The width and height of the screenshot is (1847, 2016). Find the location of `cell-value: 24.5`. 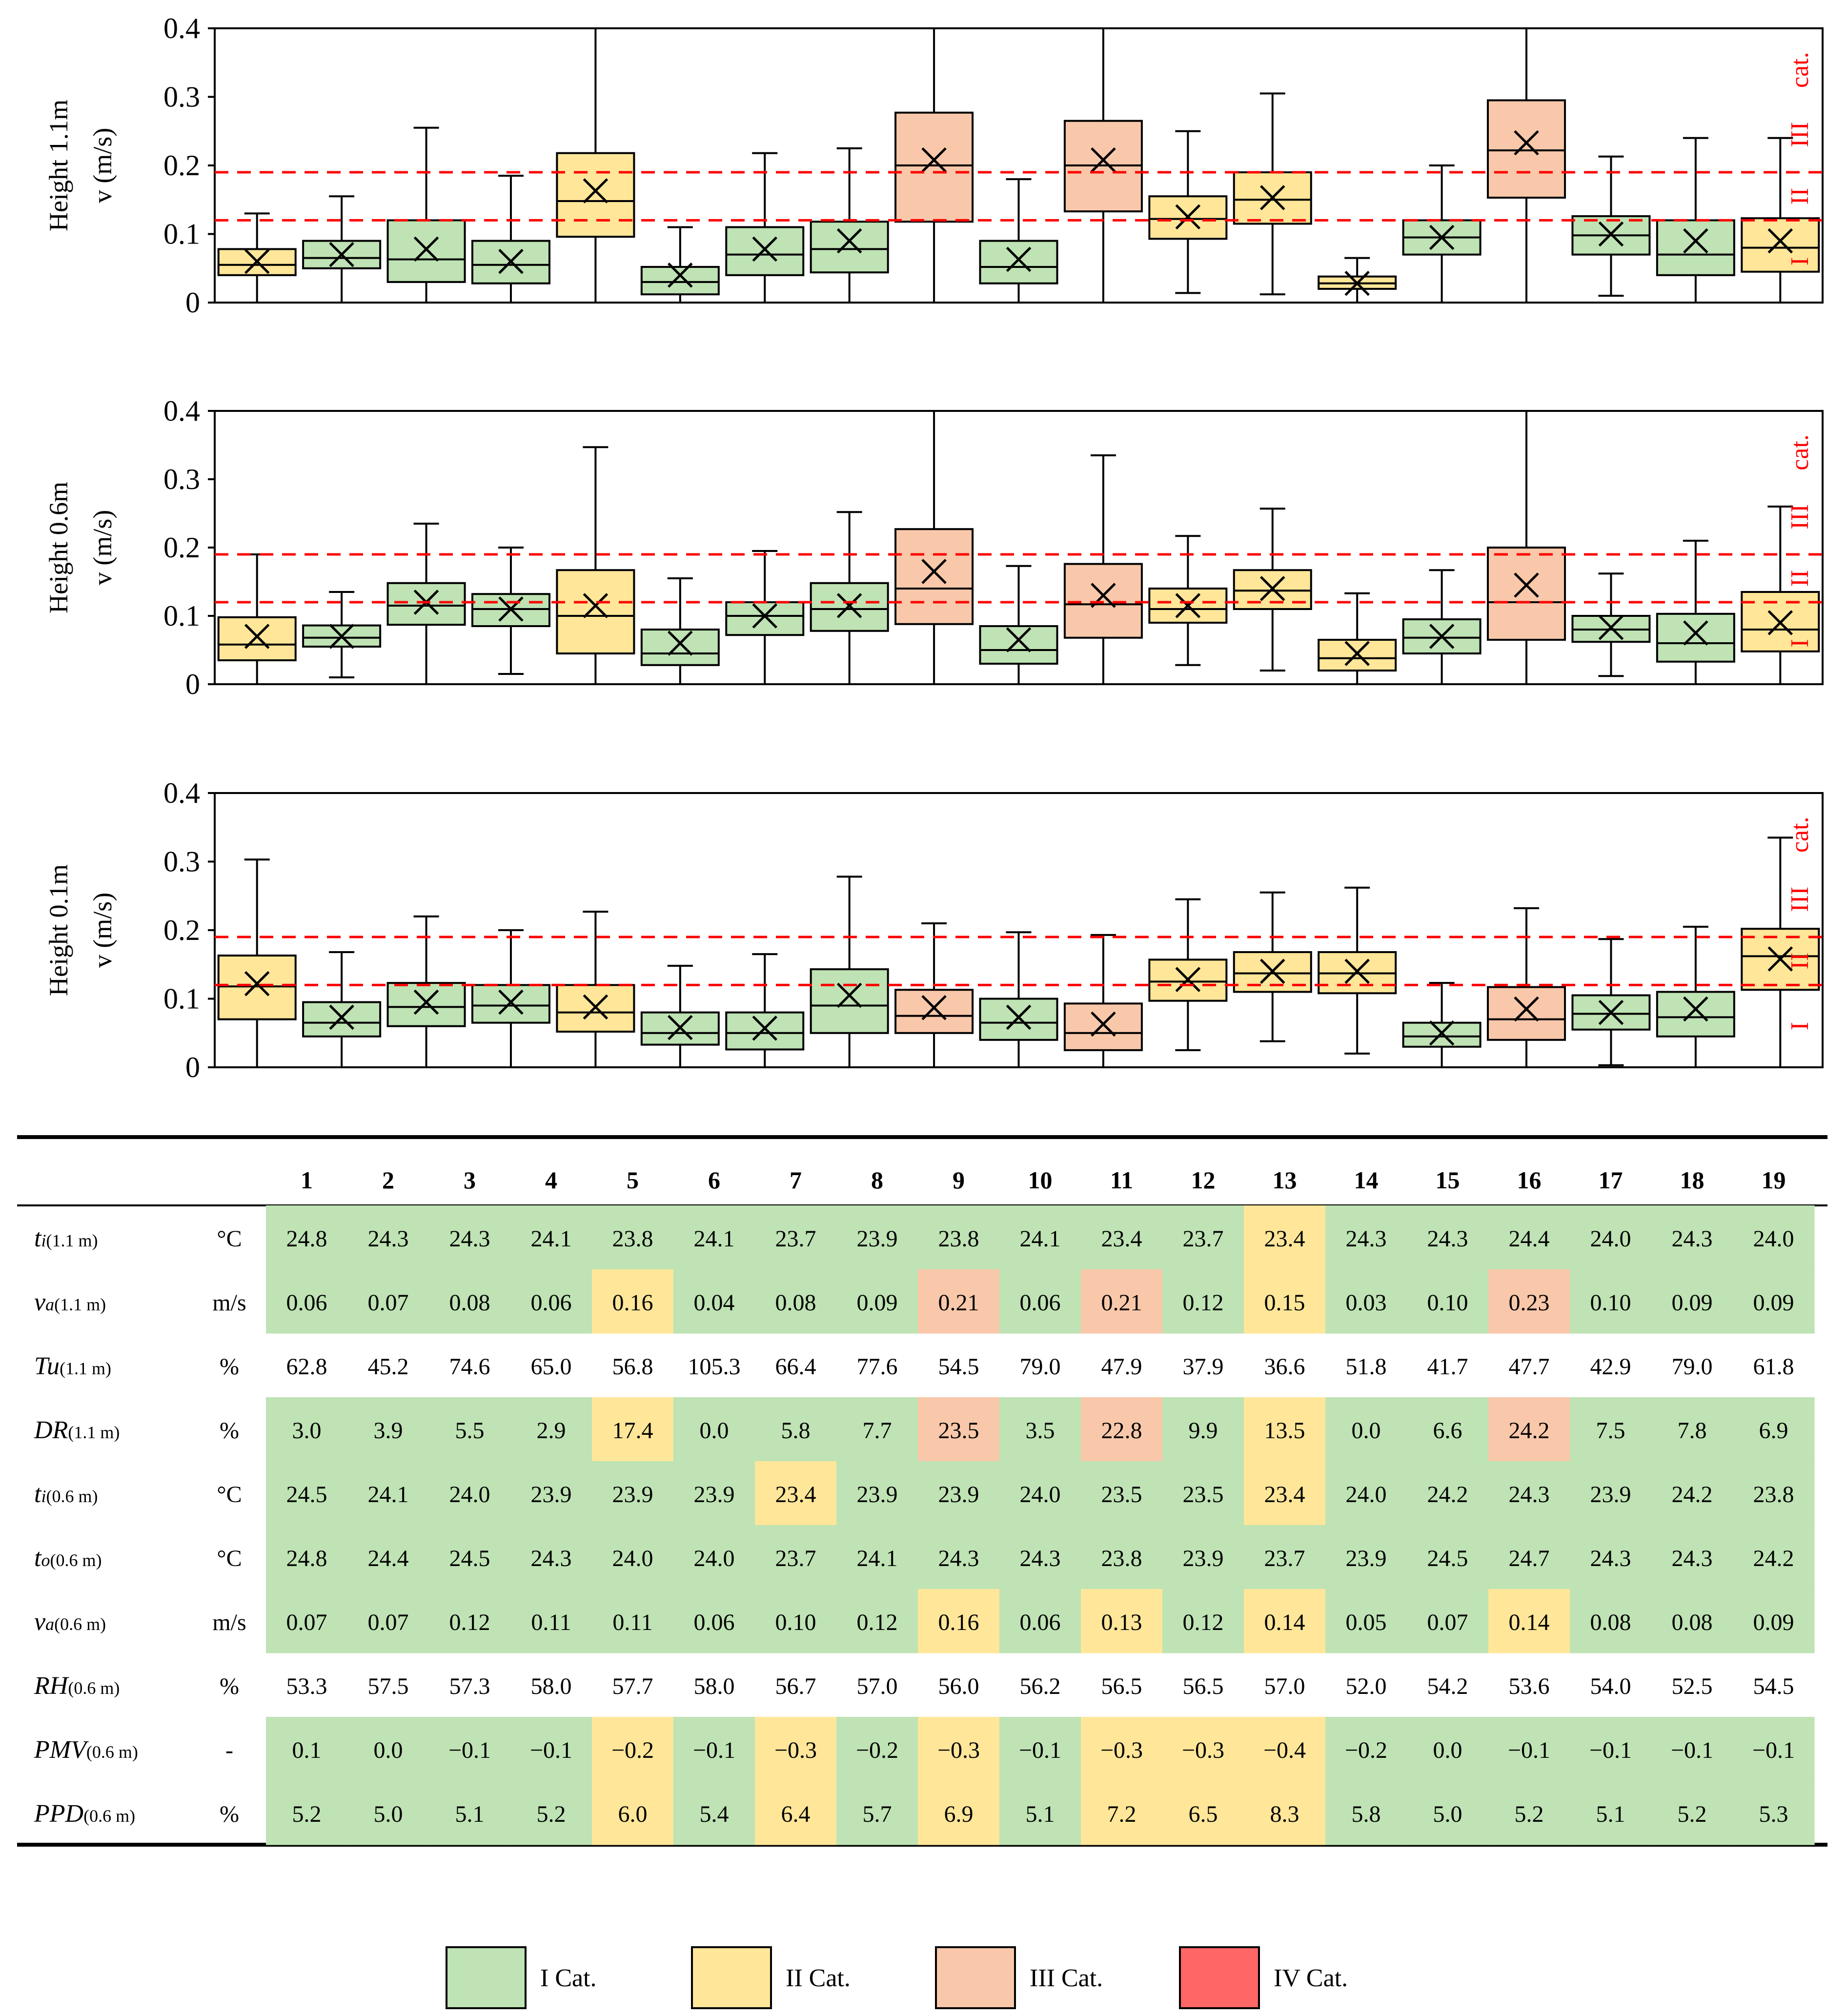

cell-value: 24.5 is located at coordinates (469, 1558).